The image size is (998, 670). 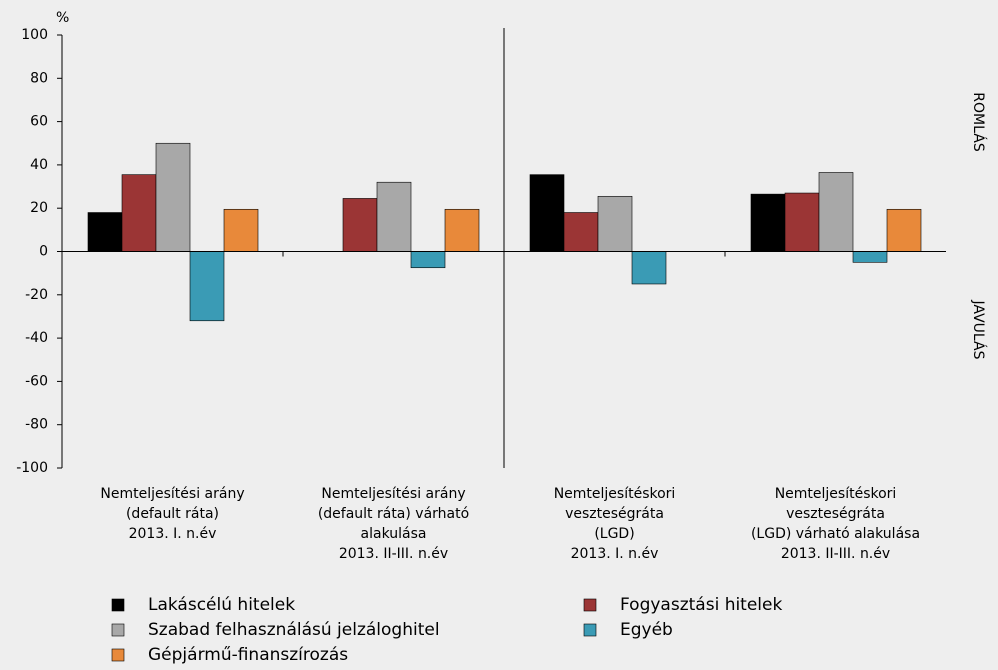 What do you see at coordinates (36, 338) in the screenshot?
I see `y-tick-label: -40` at bounding box center [36, 338].